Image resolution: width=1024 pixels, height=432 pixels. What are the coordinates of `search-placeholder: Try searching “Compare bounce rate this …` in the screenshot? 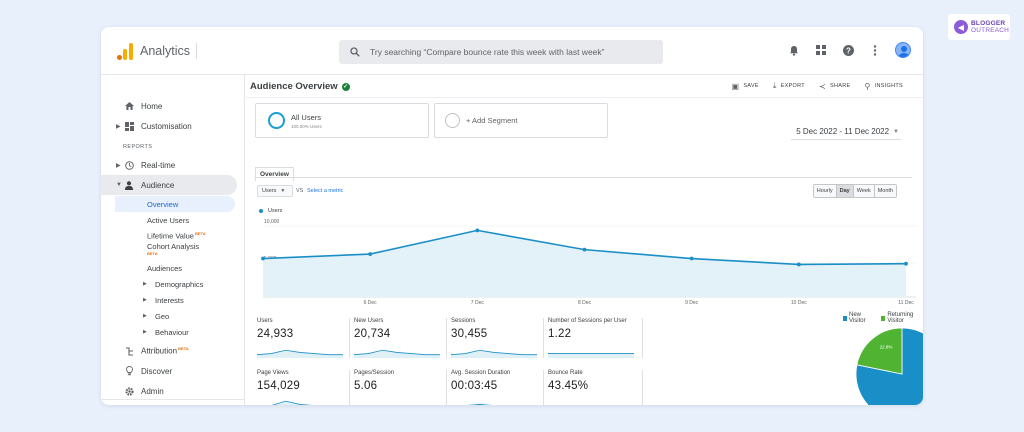 It's located at (487, 52).